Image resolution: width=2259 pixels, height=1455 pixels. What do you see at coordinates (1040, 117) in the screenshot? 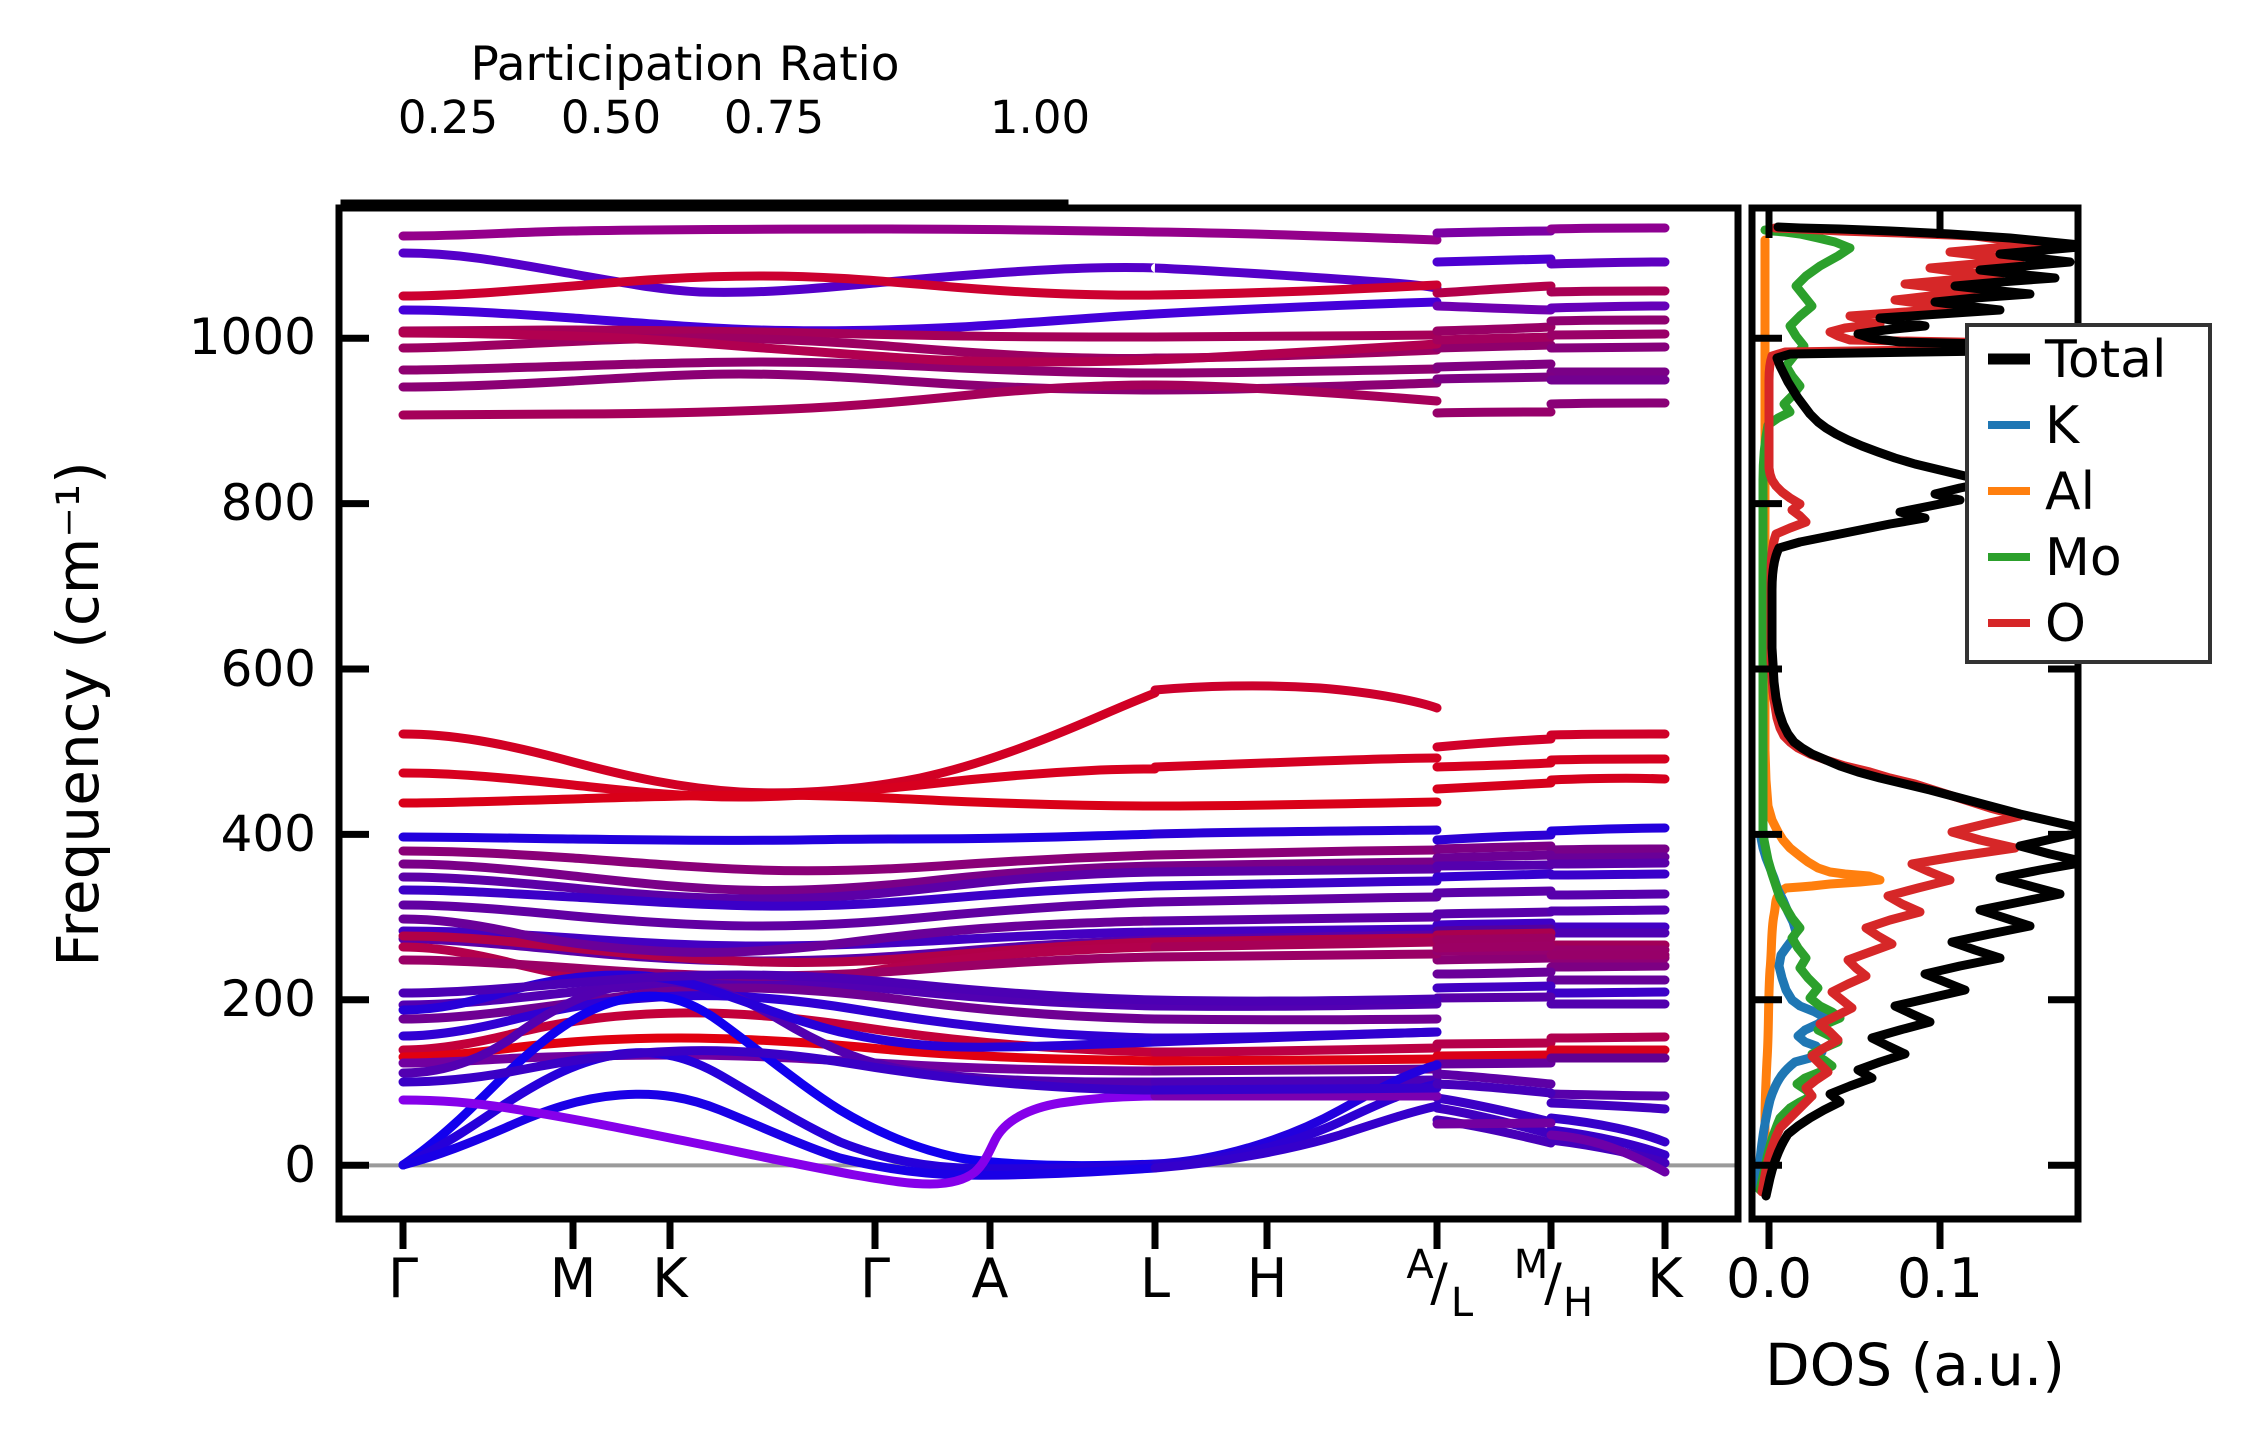
I see `colorbar-tick-label-3: 1.00` at bounding box center [1040, 117].